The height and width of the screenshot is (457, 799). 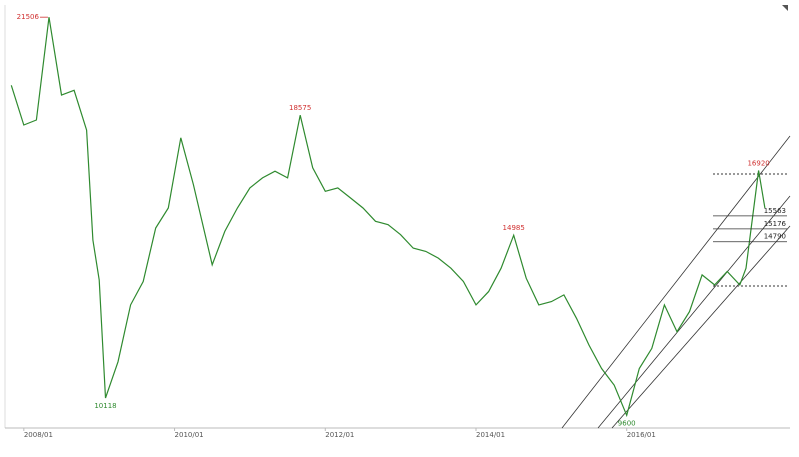 I want to click on x-tick-label: 2008/01, so click(x=38, y=435).